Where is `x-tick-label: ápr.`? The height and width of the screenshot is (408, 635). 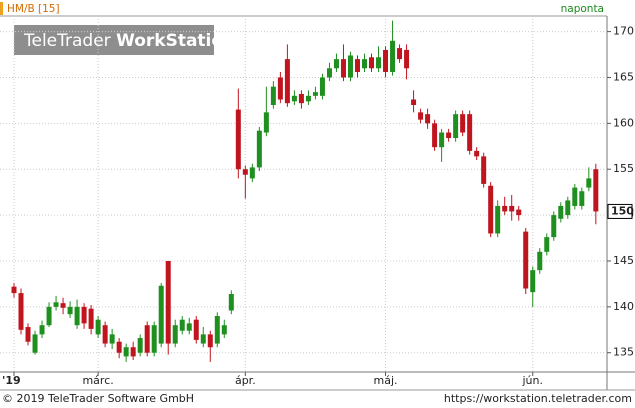 x-tick-label: ápr. is located at coordinates (245, 380).